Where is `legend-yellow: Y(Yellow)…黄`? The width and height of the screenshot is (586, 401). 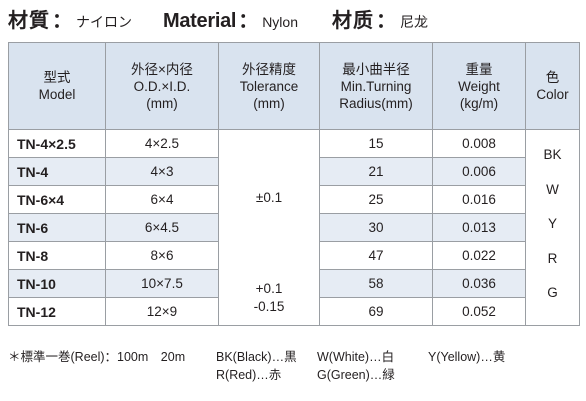 legend-yellow: Y(Yellow)…黄 is located at coordinates (467, 357).